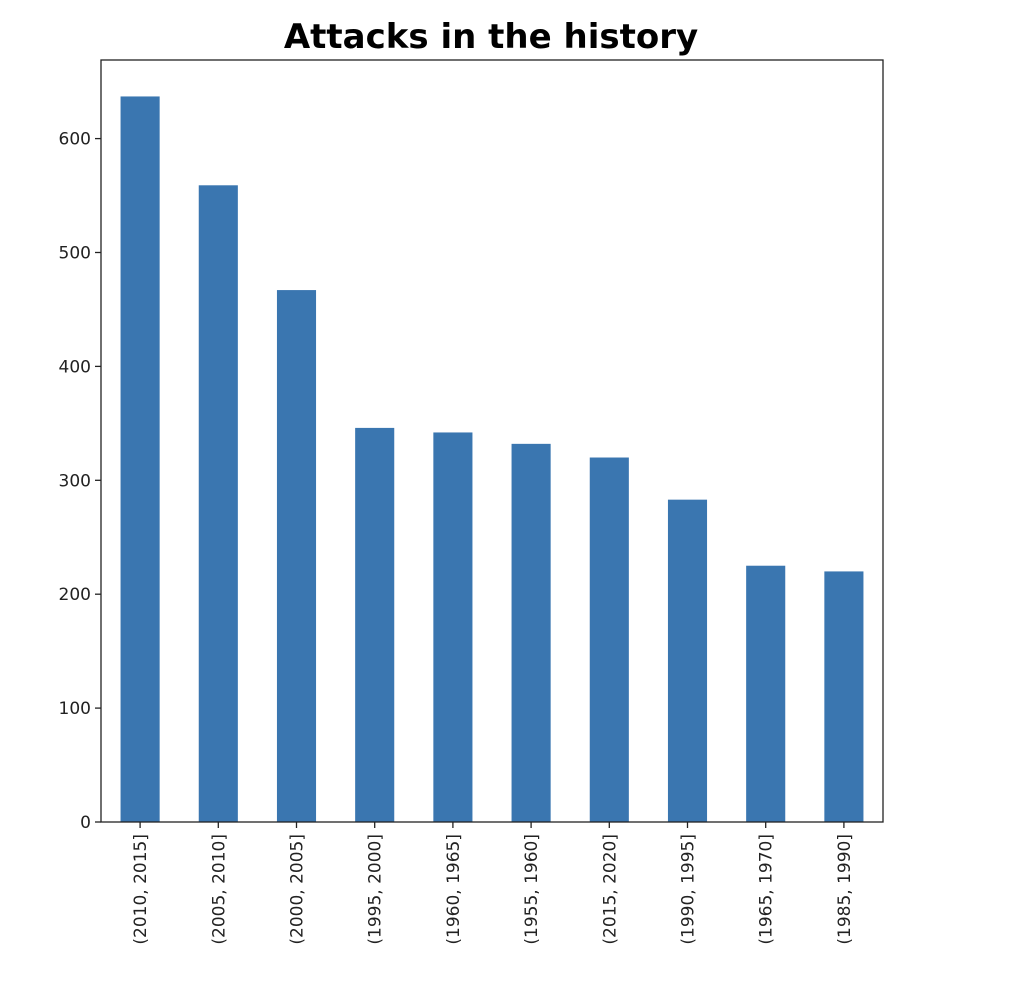  I want to click on x-tick-label-5: (1955, 1960], so click(532, 889).